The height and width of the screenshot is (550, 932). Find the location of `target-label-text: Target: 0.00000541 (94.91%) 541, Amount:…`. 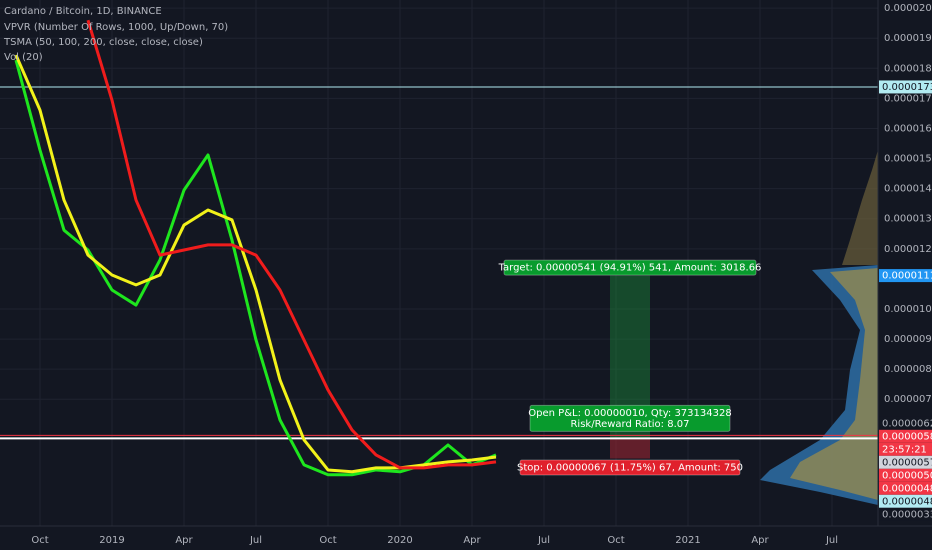

target-label-text: Target: 0.00000541 (94.91%) 541, Amount:… is located at coordinates (630, 268).